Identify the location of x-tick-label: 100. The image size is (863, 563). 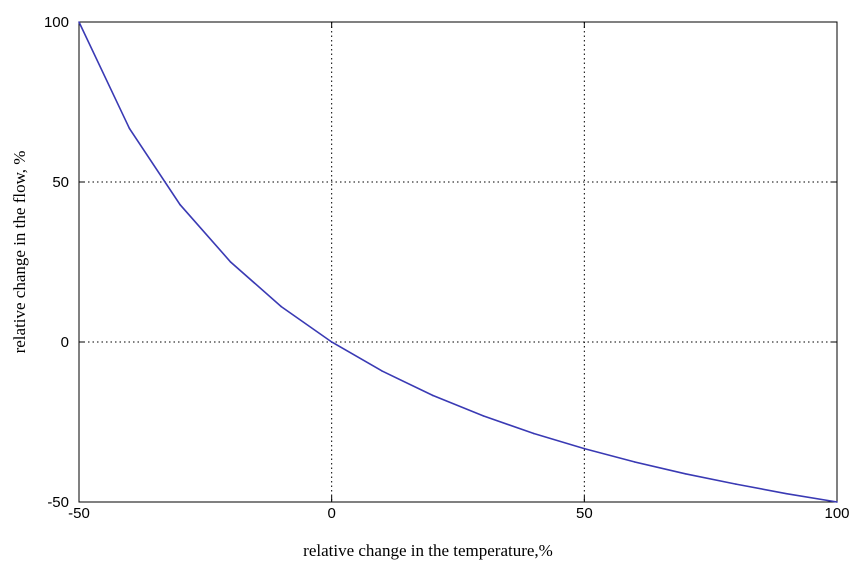
(836, 513).